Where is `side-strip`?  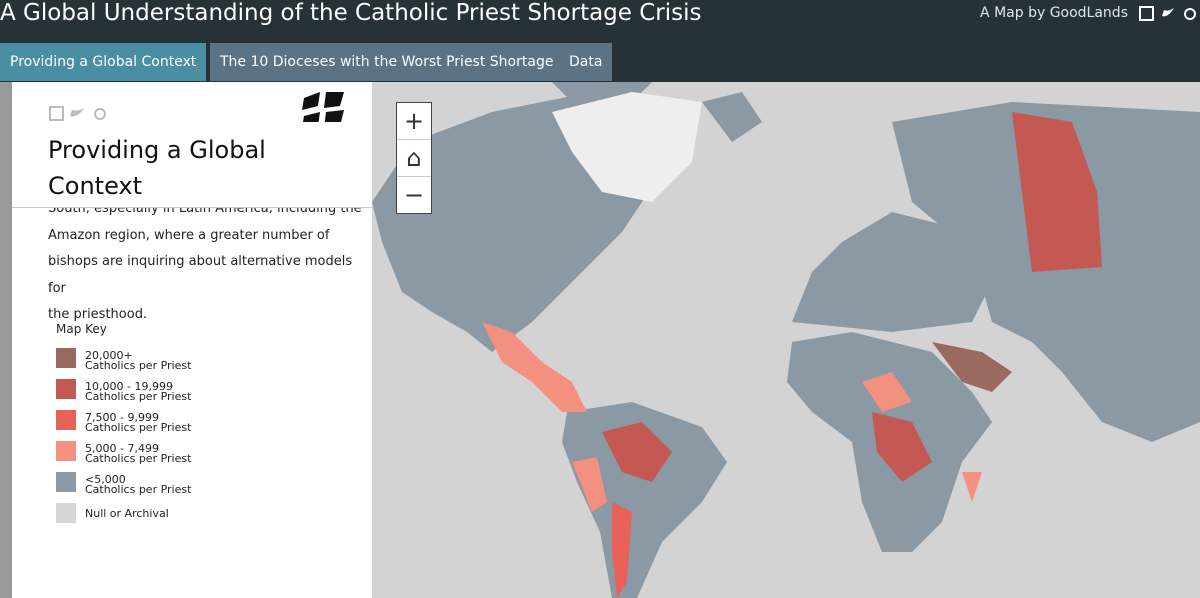 side-strip is located at coordinates (6, 340).